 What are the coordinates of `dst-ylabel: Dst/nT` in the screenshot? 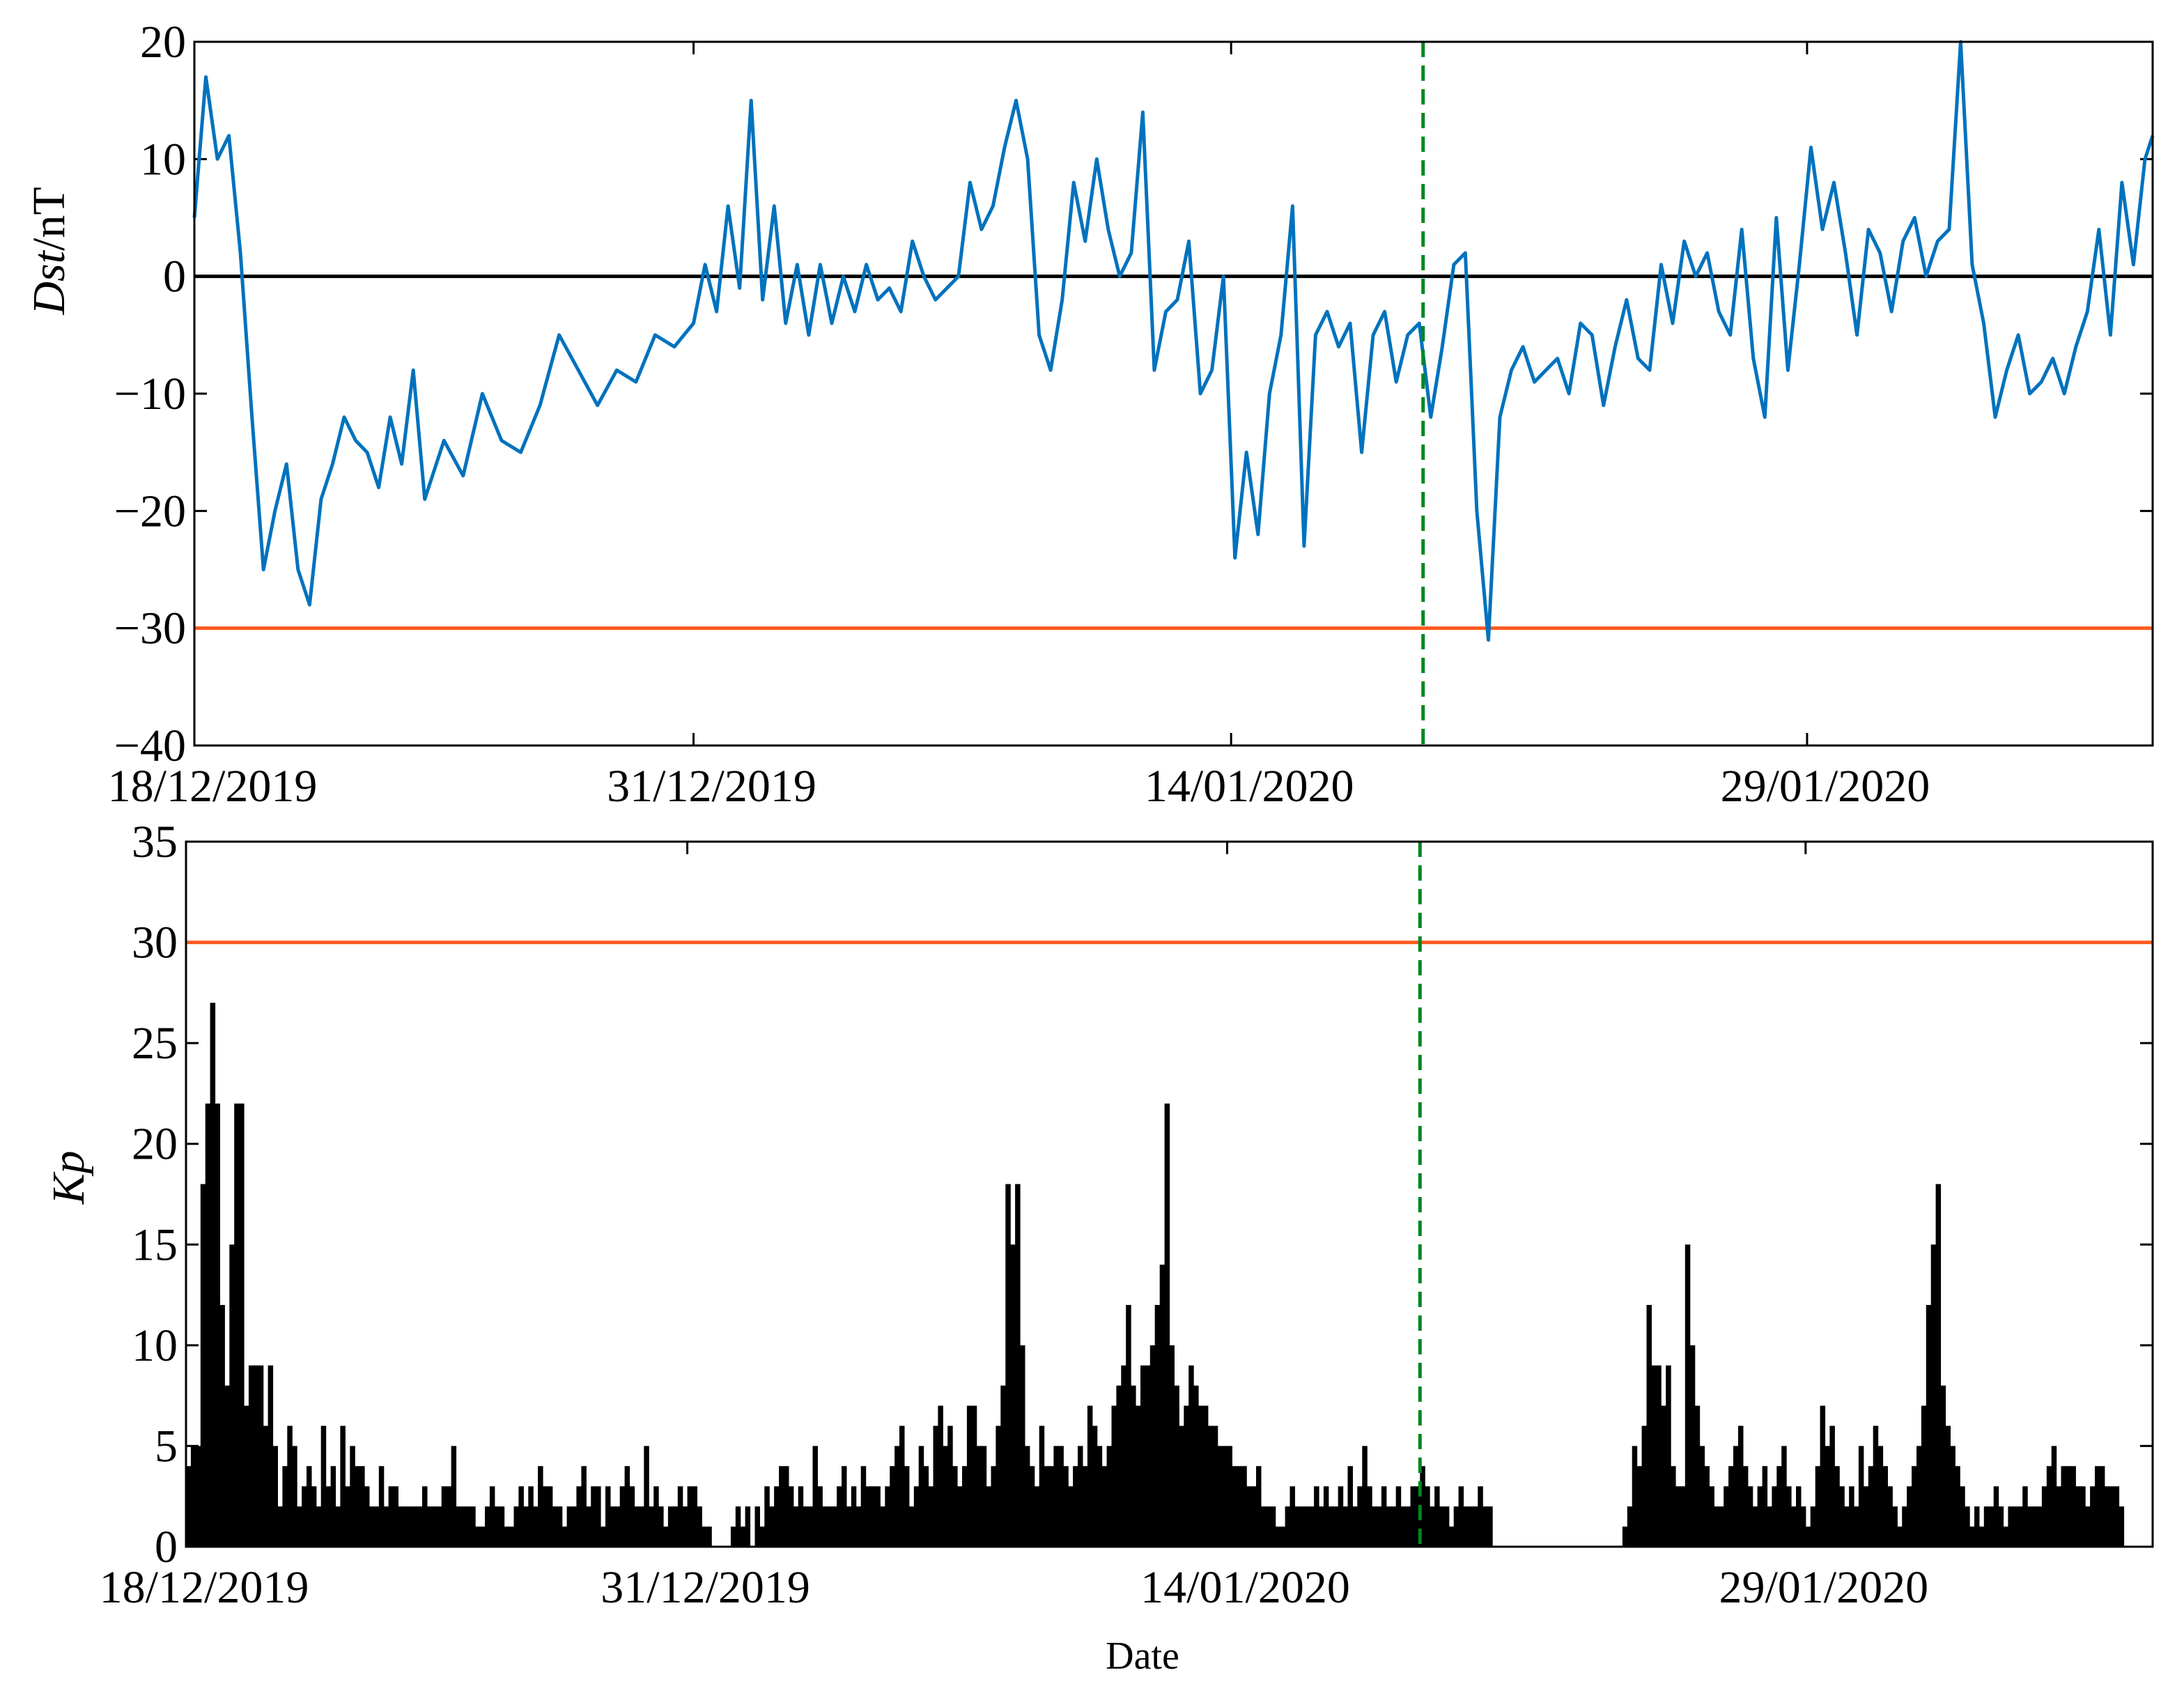 It's located at (50, 251).